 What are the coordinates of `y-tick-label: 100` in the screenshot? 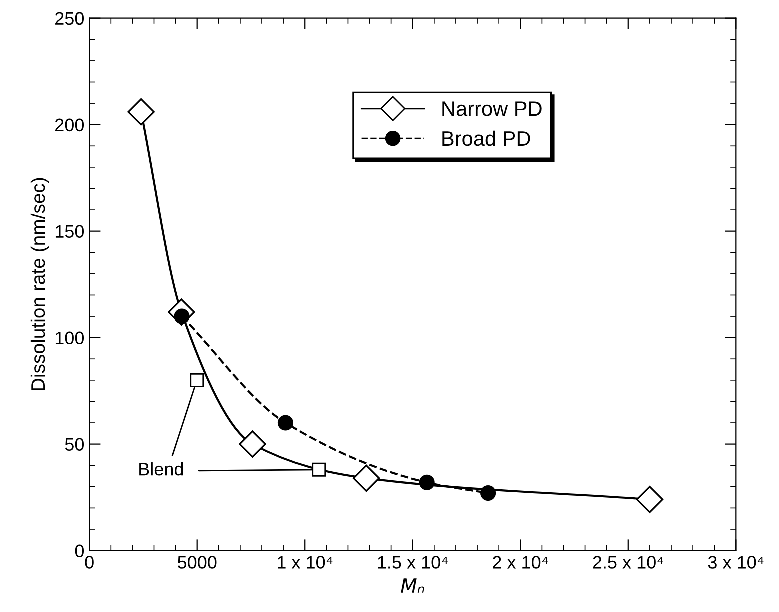 It's located at (70, 338).